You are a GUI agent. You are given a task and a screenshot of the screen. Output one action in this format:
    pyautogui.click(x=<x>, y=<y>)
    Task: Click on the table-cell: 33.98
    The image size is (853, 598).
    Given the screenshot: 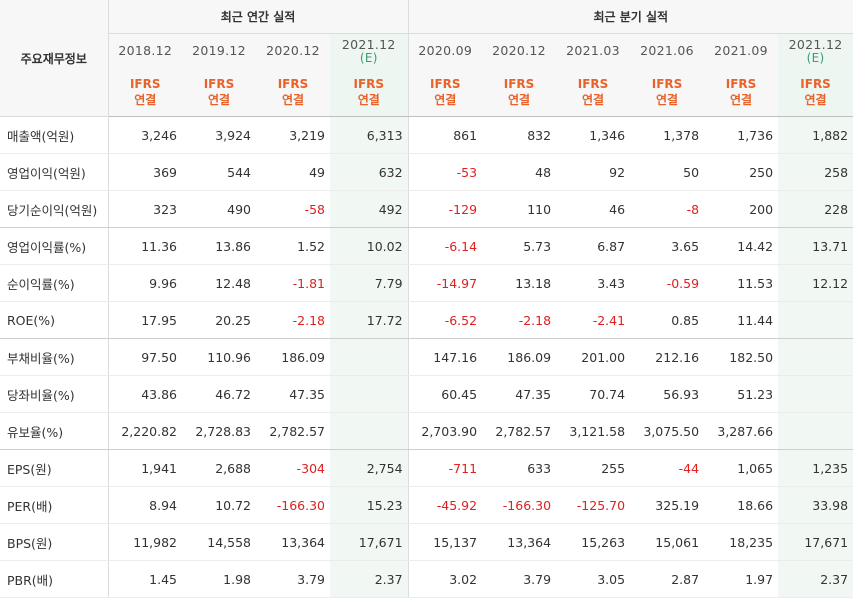 What is the action you would take?
    pyautogui.click(x=815, y=505)
    